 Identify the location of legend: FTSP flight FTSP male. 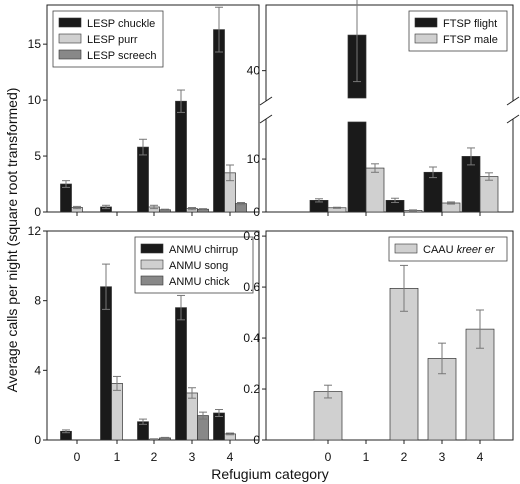
(458, 31).